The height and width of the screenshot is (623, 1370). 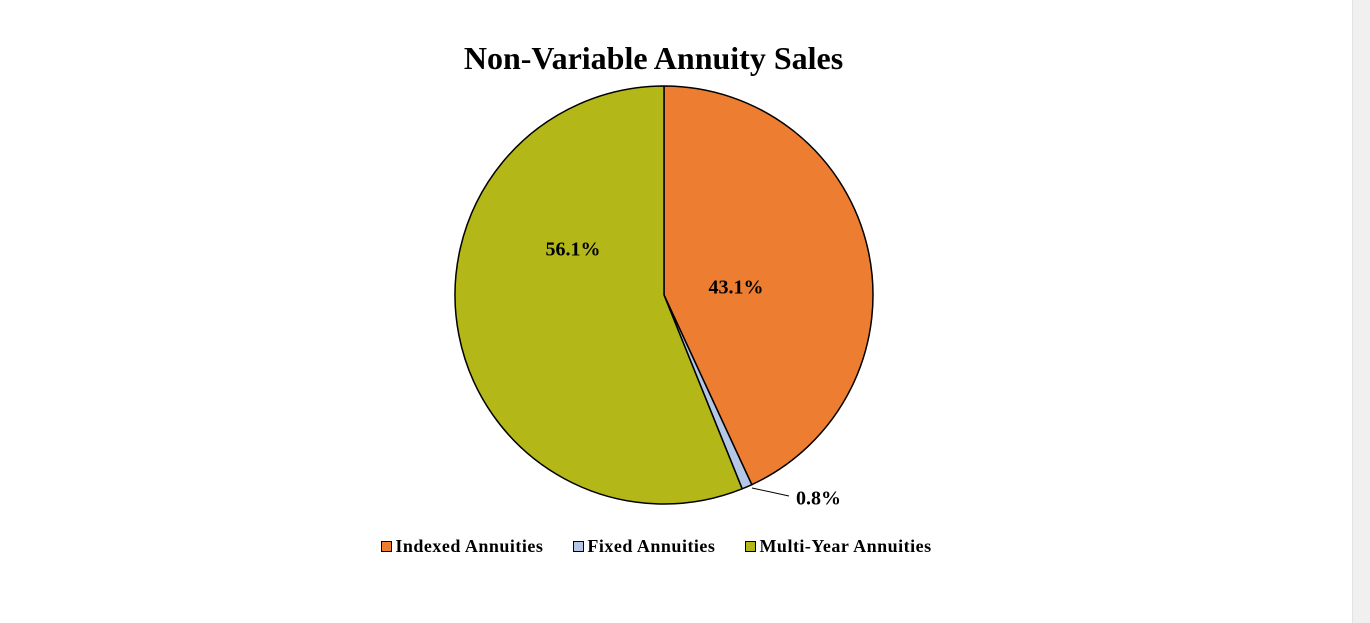 I want to click on leader-line-fixed, so click(x=770, y=492).